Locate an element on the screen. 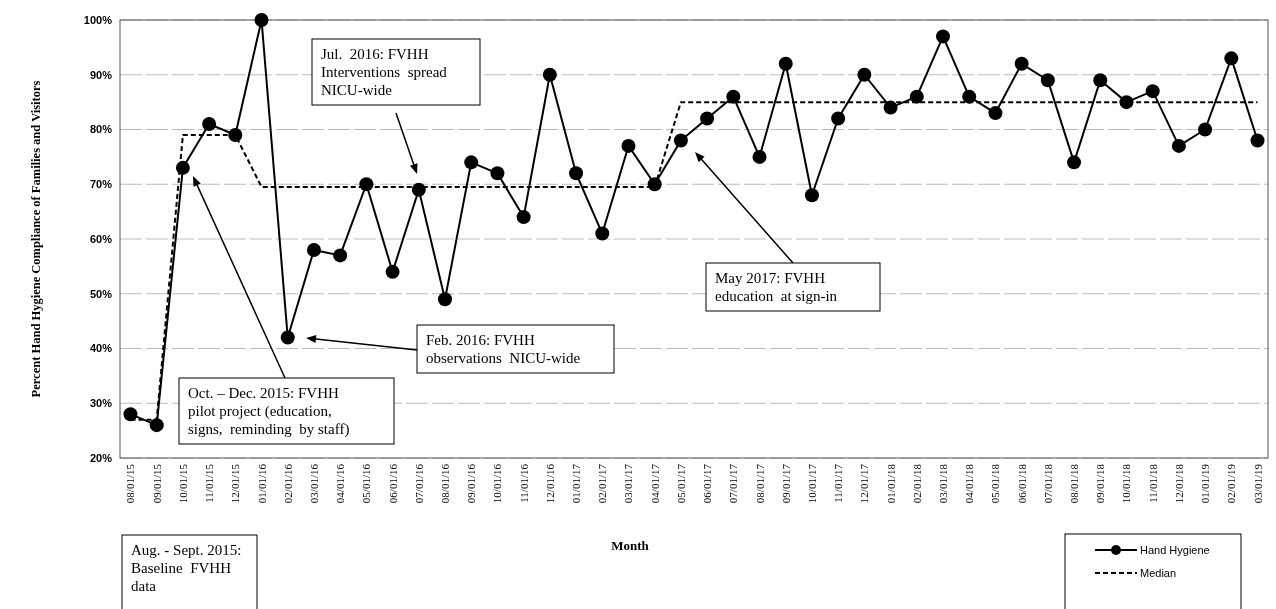 The width and height of the screenshot is (1276, 609). x-tick-label: 05/01/16 is located at coordinates (366, 483).